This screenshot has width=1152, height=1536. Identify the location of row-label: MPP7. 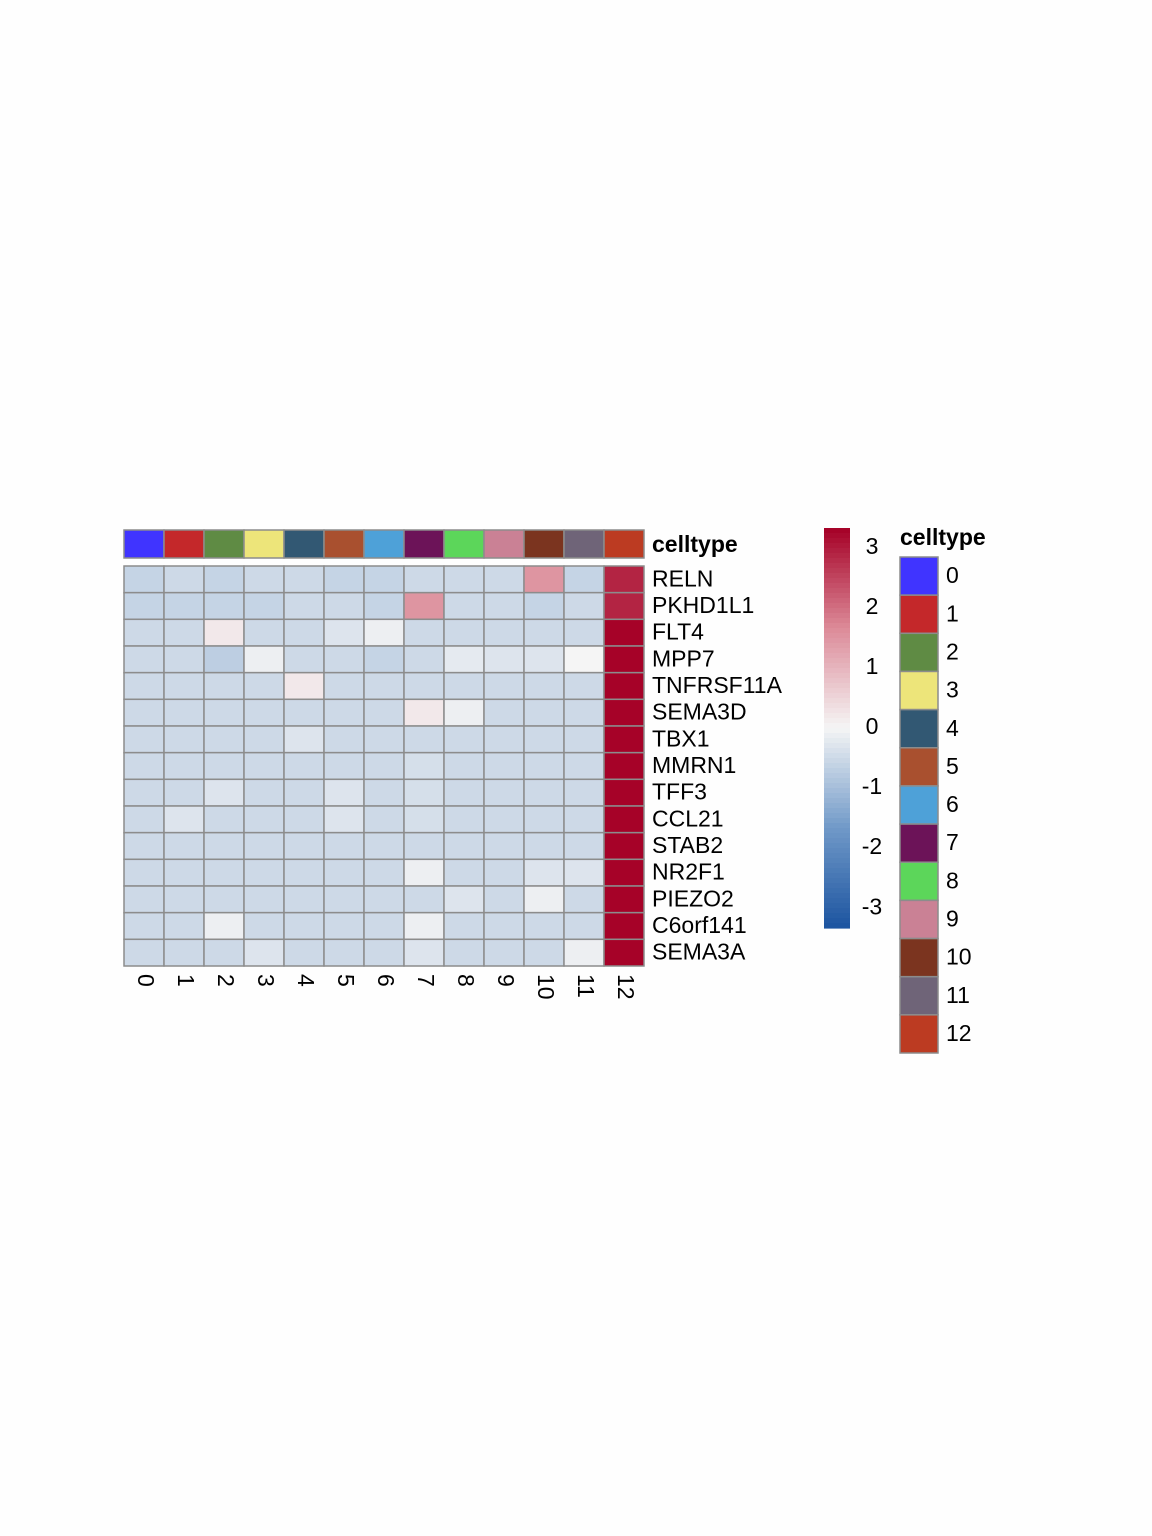
(683, 658).